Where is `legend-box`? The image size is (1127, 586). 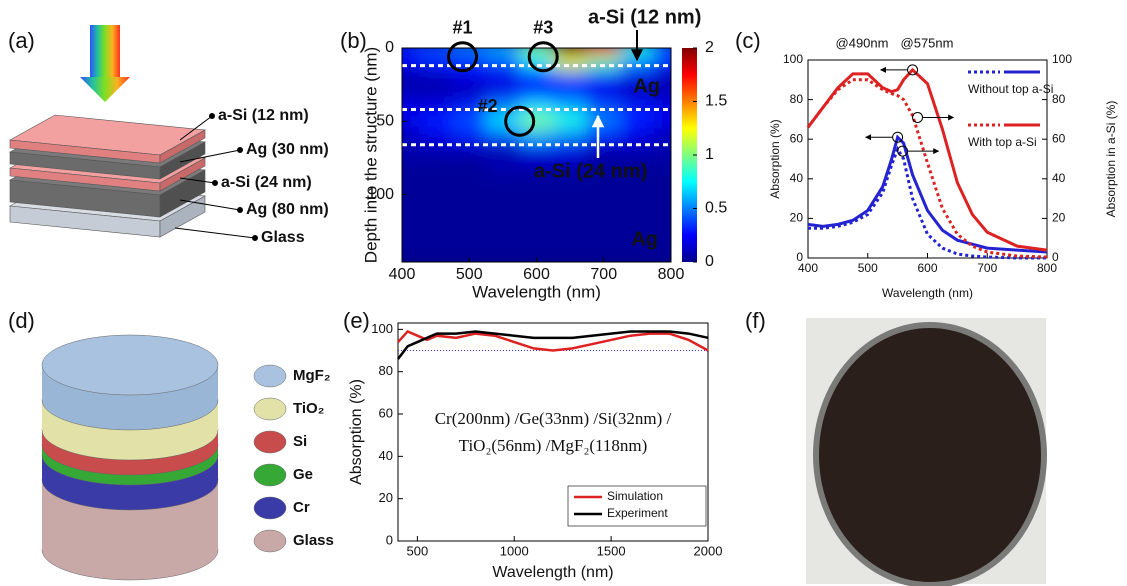 legend-box is located at coordinates (637, 506).